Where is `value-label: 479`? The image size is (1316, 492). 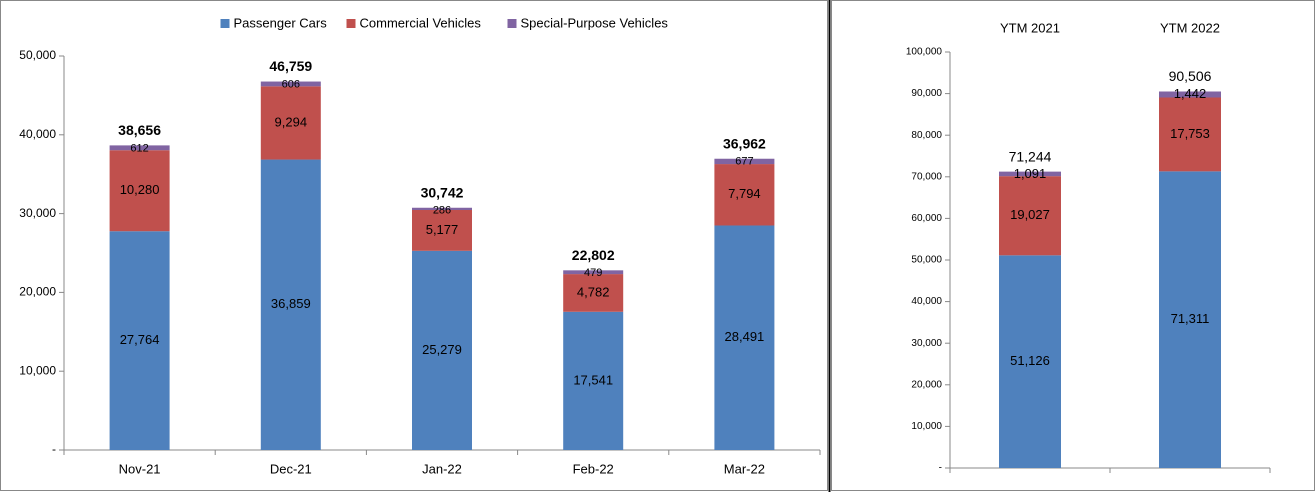
value-label: 479 is located at coordinates (593, 273).